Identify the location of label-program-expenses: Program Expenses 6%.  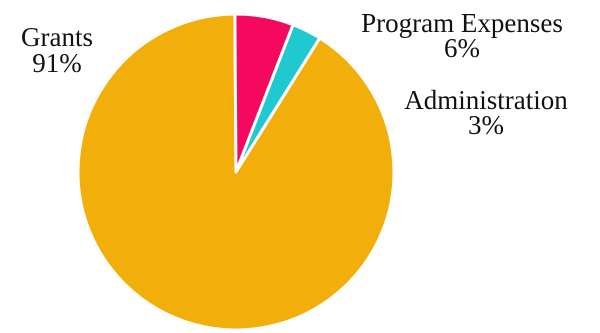
(462, 35).